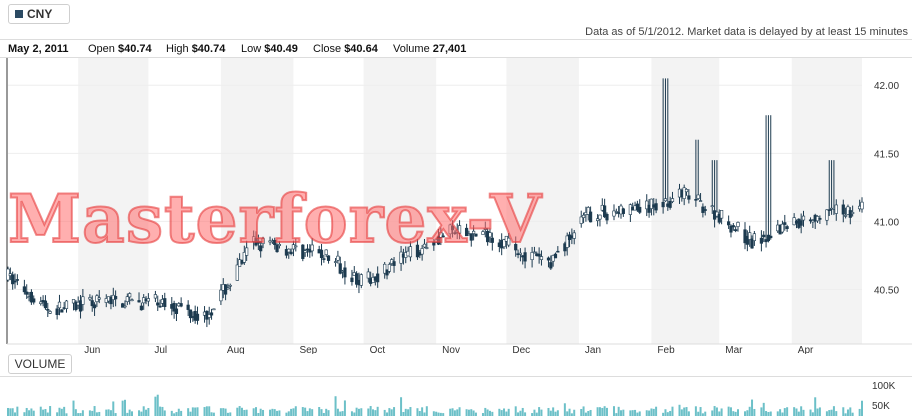 The height and width of the screenshot is (417, 912). I want to click on y-tick-label: 41.00, so click(886, 222).